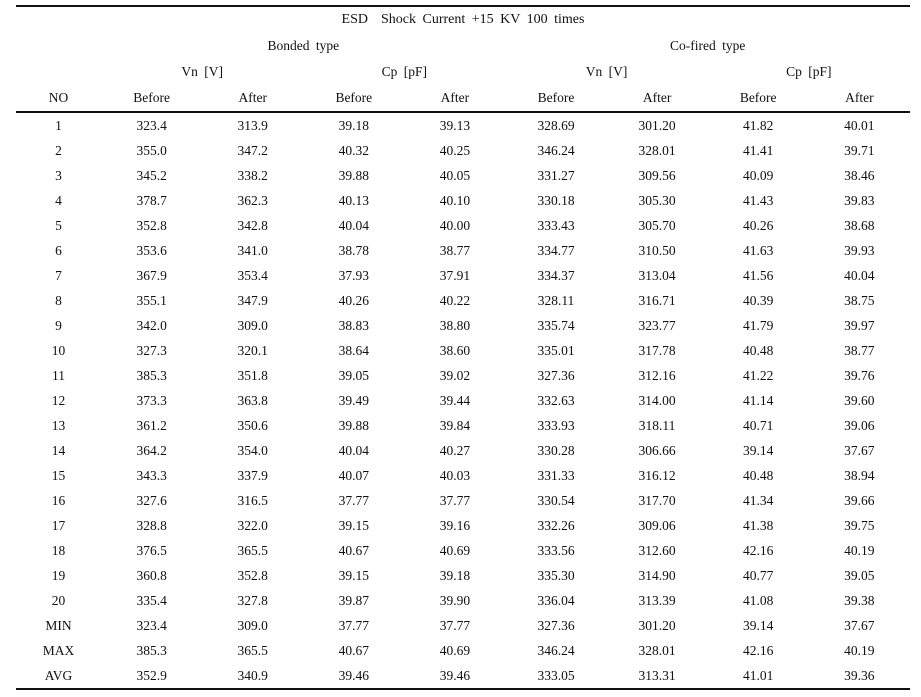  What do you see at coordinates (353, 550) in the screenshot?
I see `value-cell: 40.67` at bounding box center [353, 550].